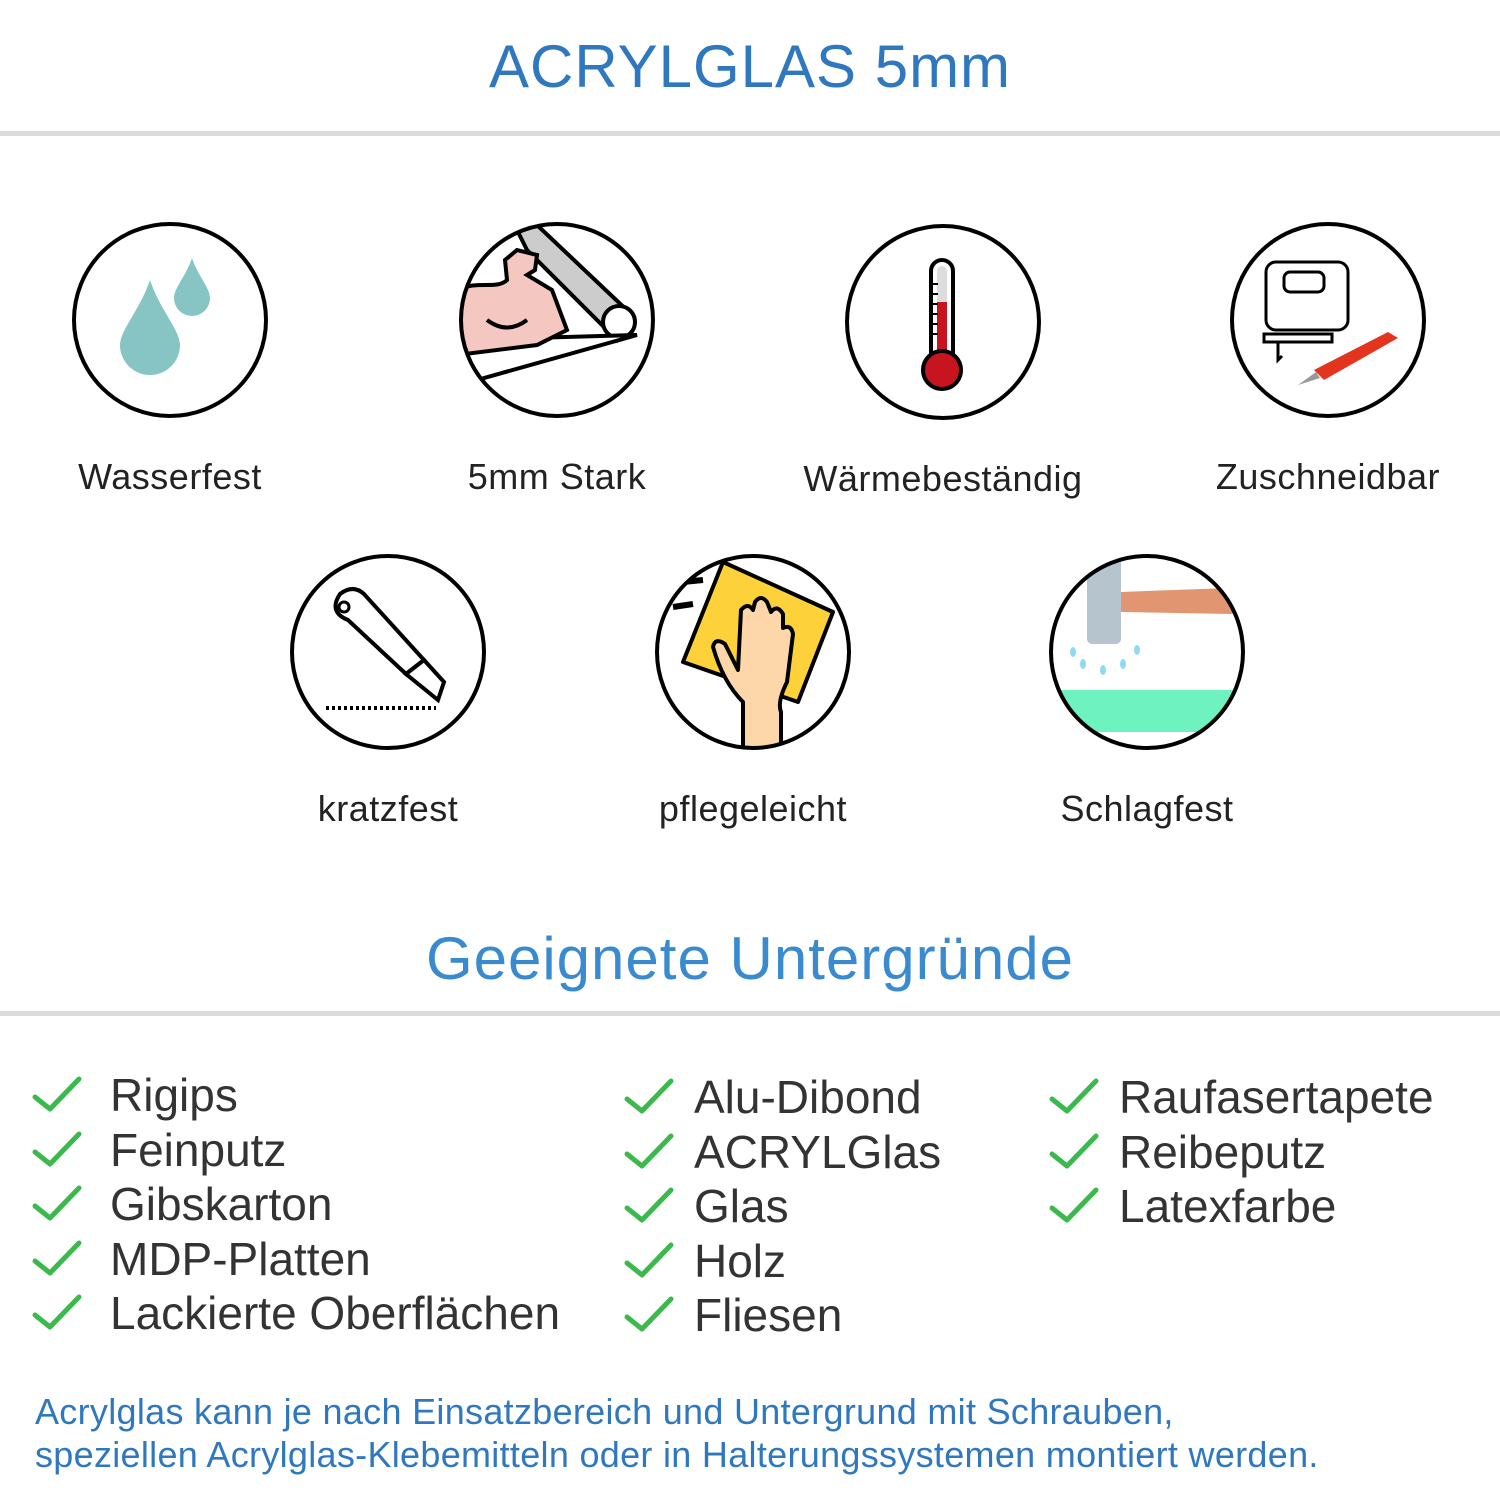 Image resolution: width=1500 pixels, height=1500 pixels. What do you see at coordinates (174, 1095) in the screenshot?
I see `surface-label: Rigips` at bounding box center [174, 1095].